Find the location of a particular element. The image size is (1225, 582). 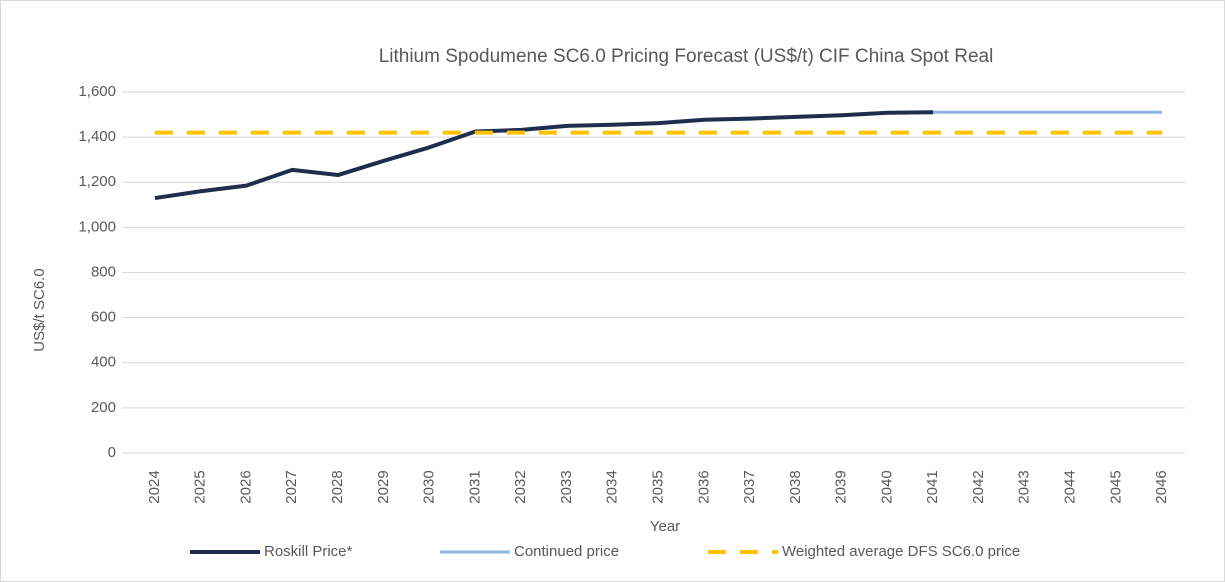

y-tick-label: 600 is located at coordinates (103, 317).